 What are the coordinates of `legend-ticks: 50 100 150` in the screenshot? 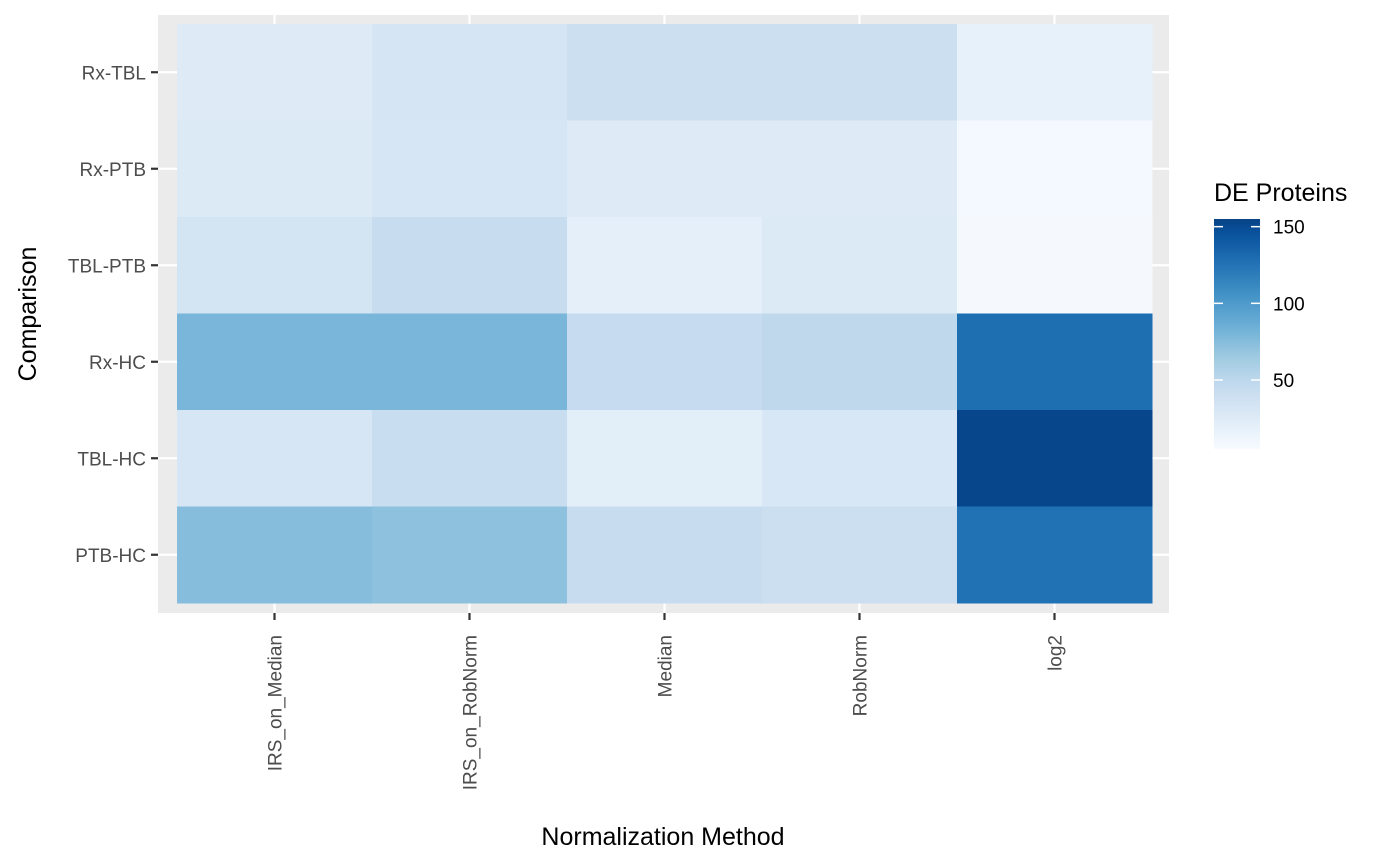 It's located at (1259, 305).